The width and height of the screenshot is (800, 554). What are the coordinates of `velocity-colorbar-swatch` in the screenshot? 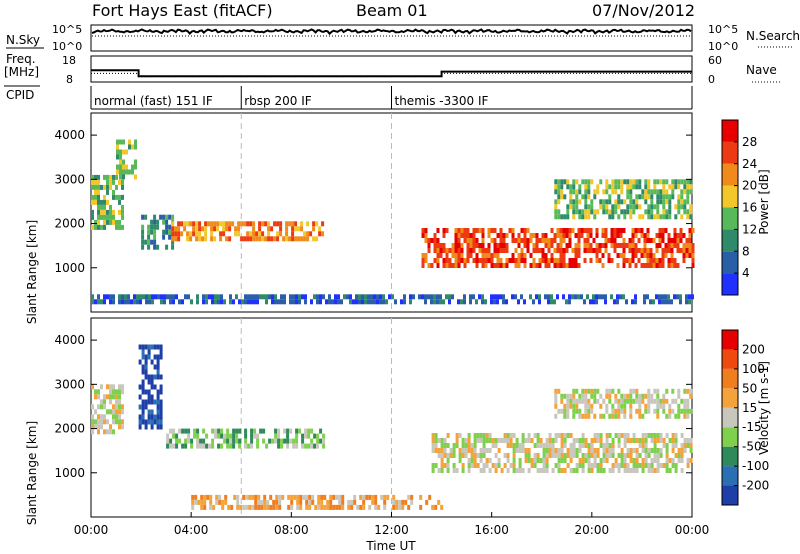 It's located at (730, 417).